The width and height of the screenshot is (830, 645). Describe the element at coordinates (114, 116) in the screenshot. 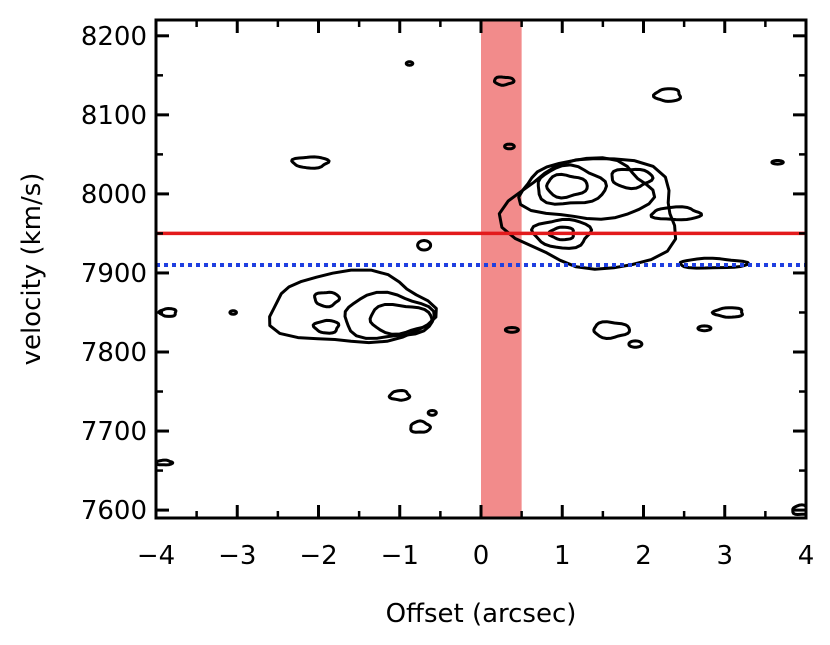

I see `y-tick-label: 8100` at that location.